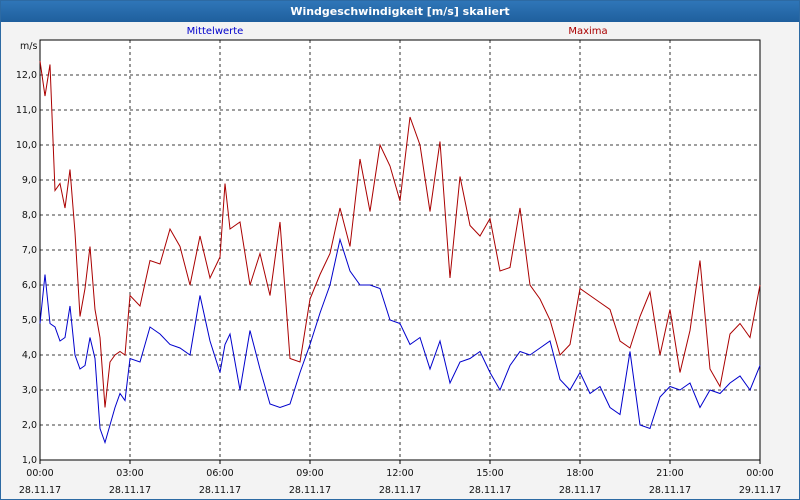 The height and width of the screenshot is (500, 800). What do you see at coordinates (309, 473) in the screenshot?
I see `x-tick-time: 09:00` at bounding box center [309, 473].